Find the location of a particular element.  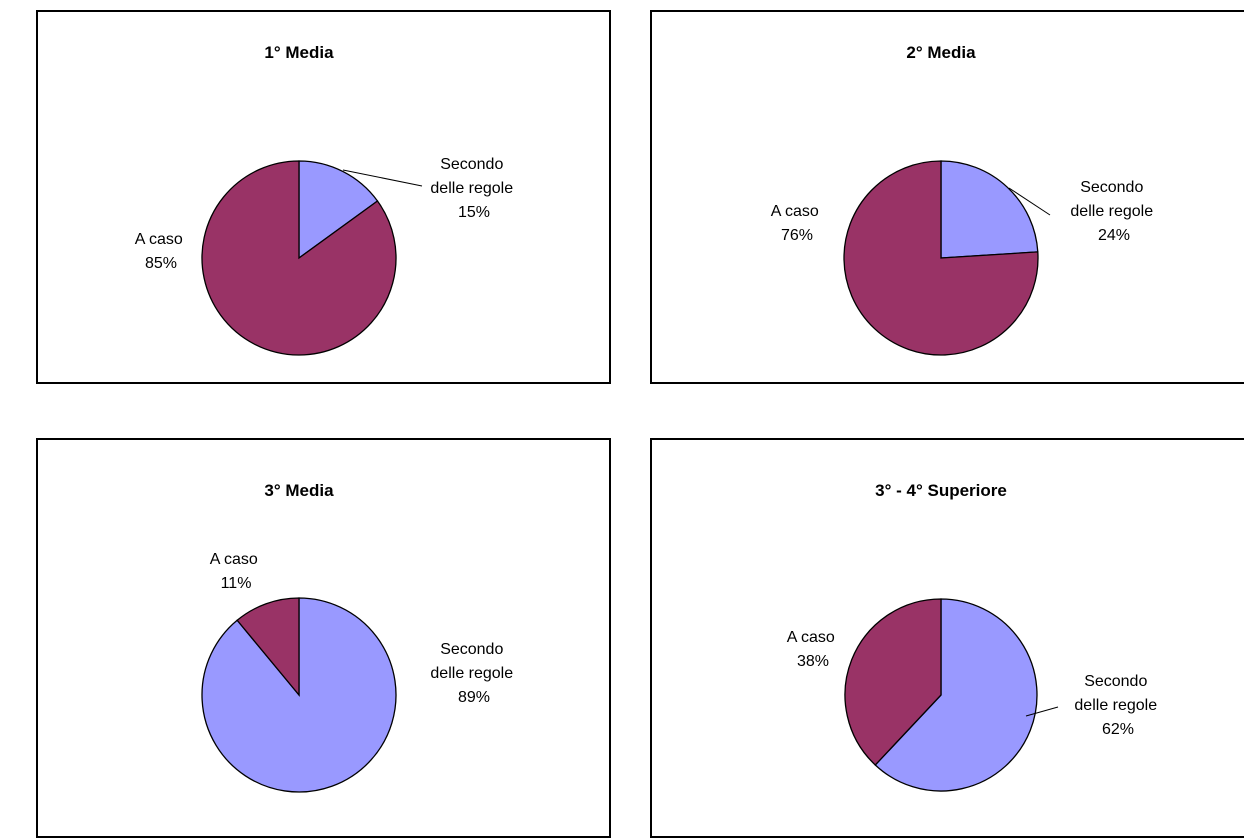

slice-label-acaso: A caso 76% is located at coordinates (797, 223).